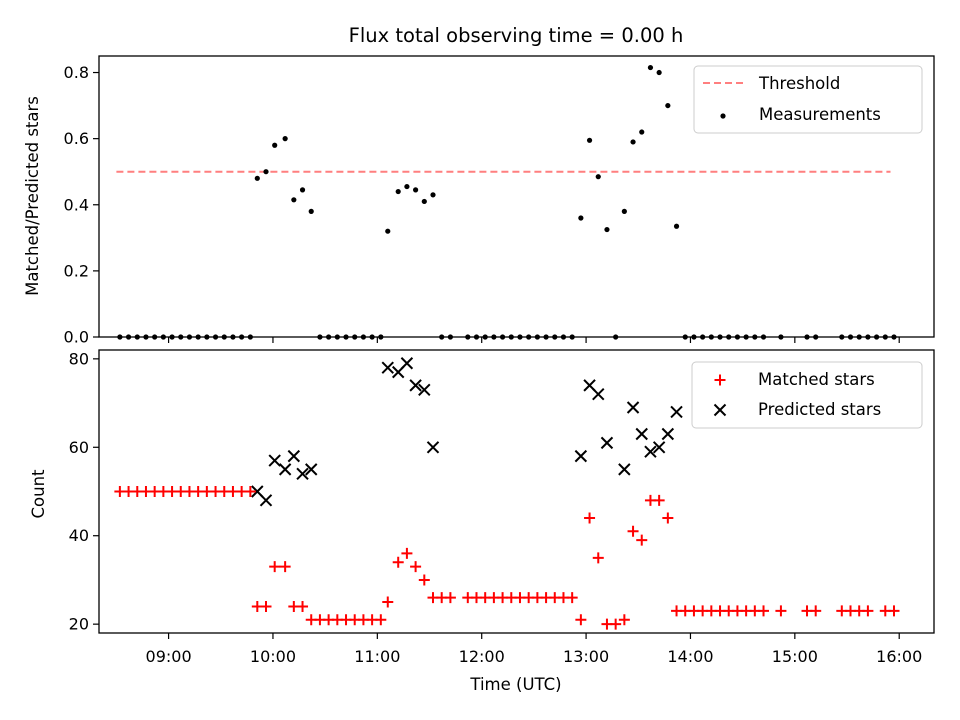  What do you see at coordinates (79, 535) in the screenshot?
I see `y-tick-label: 40` at bounding box center [79, 535].